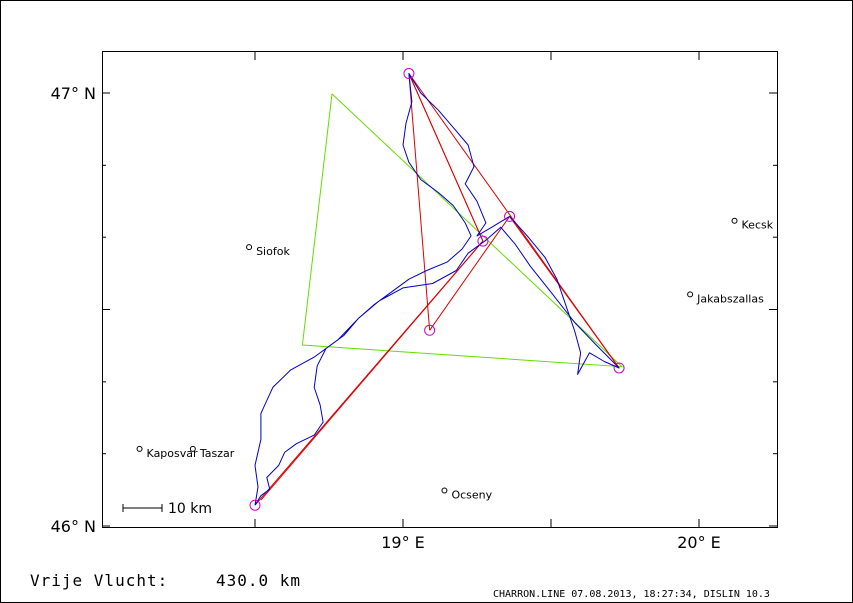 Image resolution: width=853 pixels, height=603 pixels. I want to click on latitude-label: 46° N, so click(73, 526).